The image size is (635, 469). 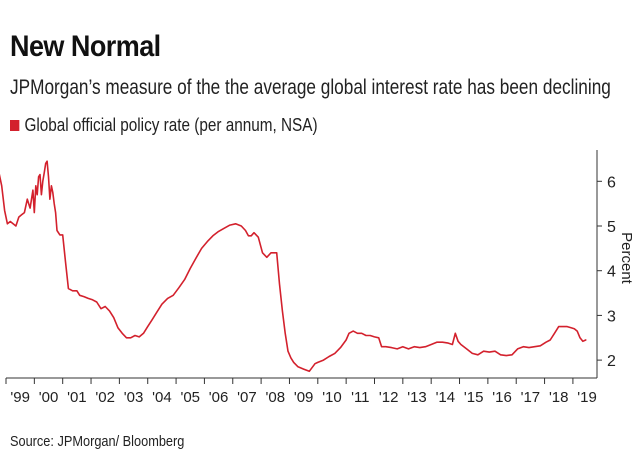 What do you see at coordinates (587, 397) in the screenshot?
I see `x-tick-label: '19` at bounding box center [587, 397].